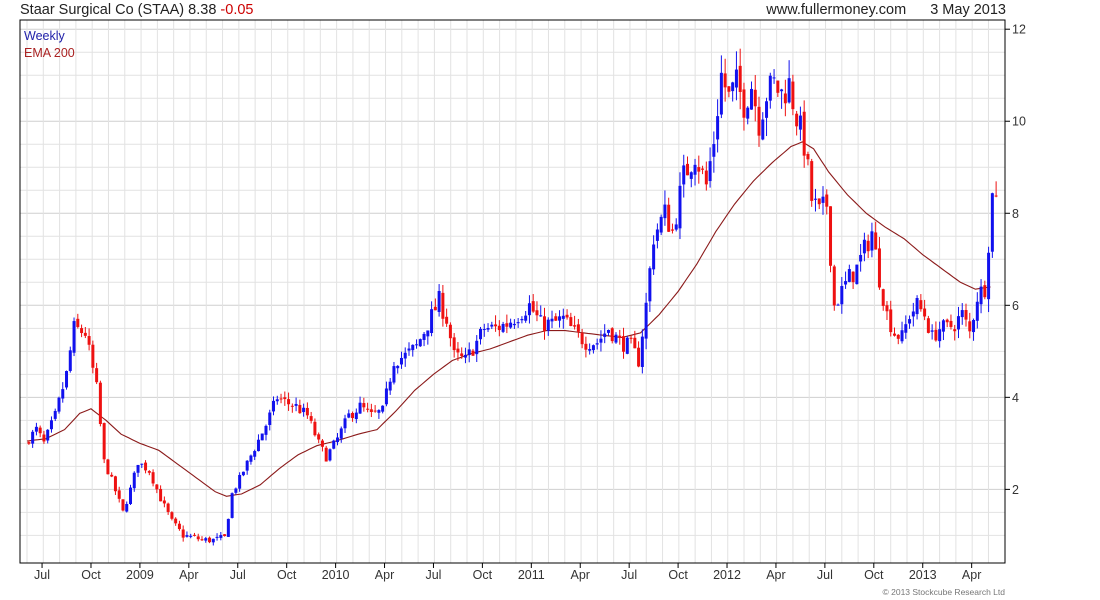 This screenshot has width=1100, height=600. What do you see at coordinates (1015, 398) in the screenshot?
I see `y-tick-label: 4` at bounding box center [1015, 398].